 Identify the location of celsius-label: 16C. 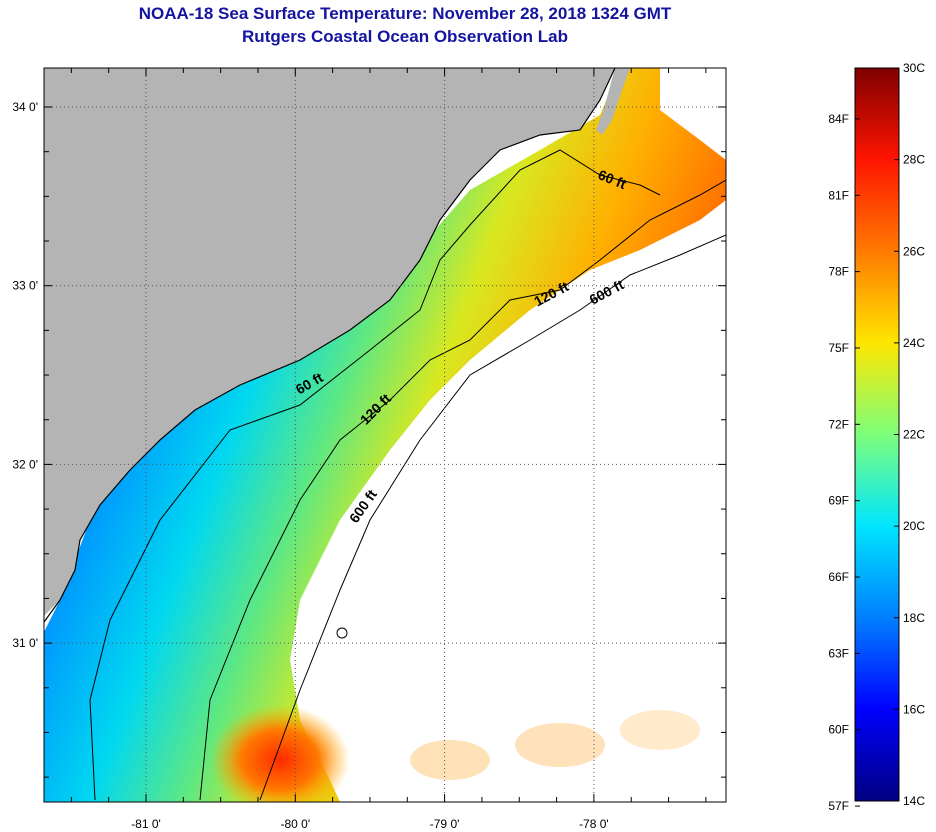
(914, 709).